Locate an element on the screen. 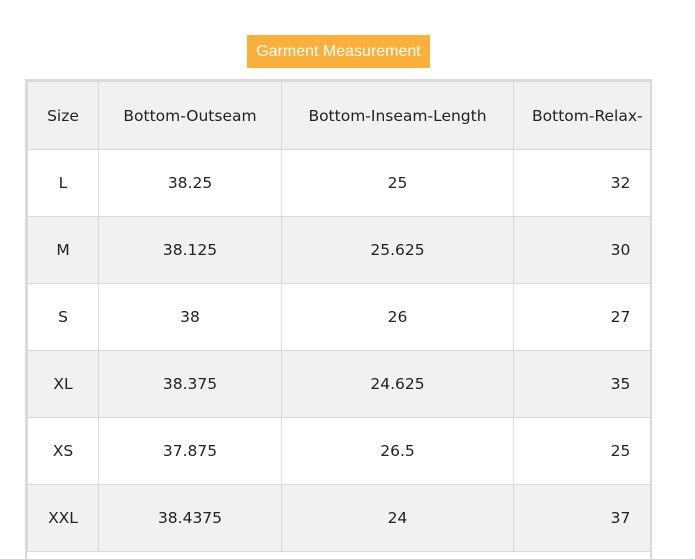 The height and width of the screenshot is (559, 695). table-row: L 38.25 25 32 is located at coordinates (338, 183).